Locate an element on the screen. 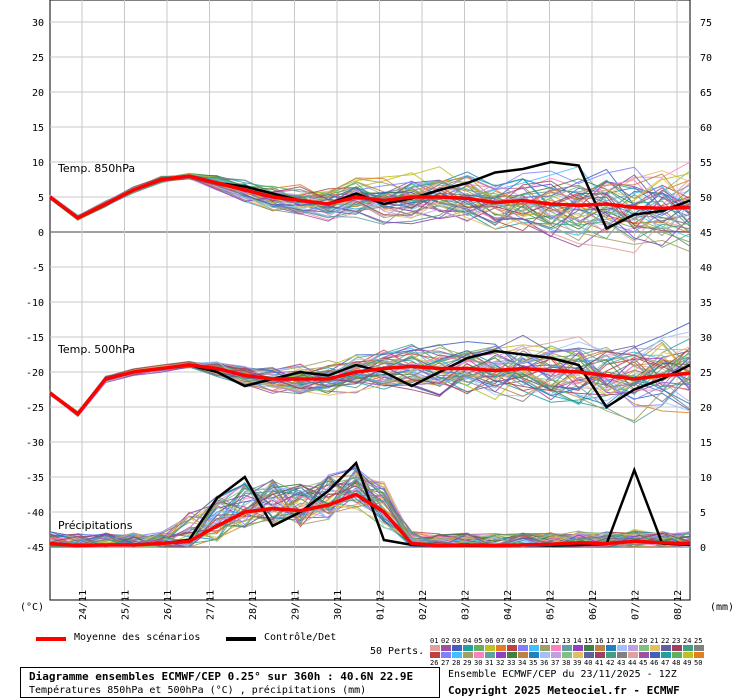  left-axis-unit: (°C) is located at coordinates (32, 607).